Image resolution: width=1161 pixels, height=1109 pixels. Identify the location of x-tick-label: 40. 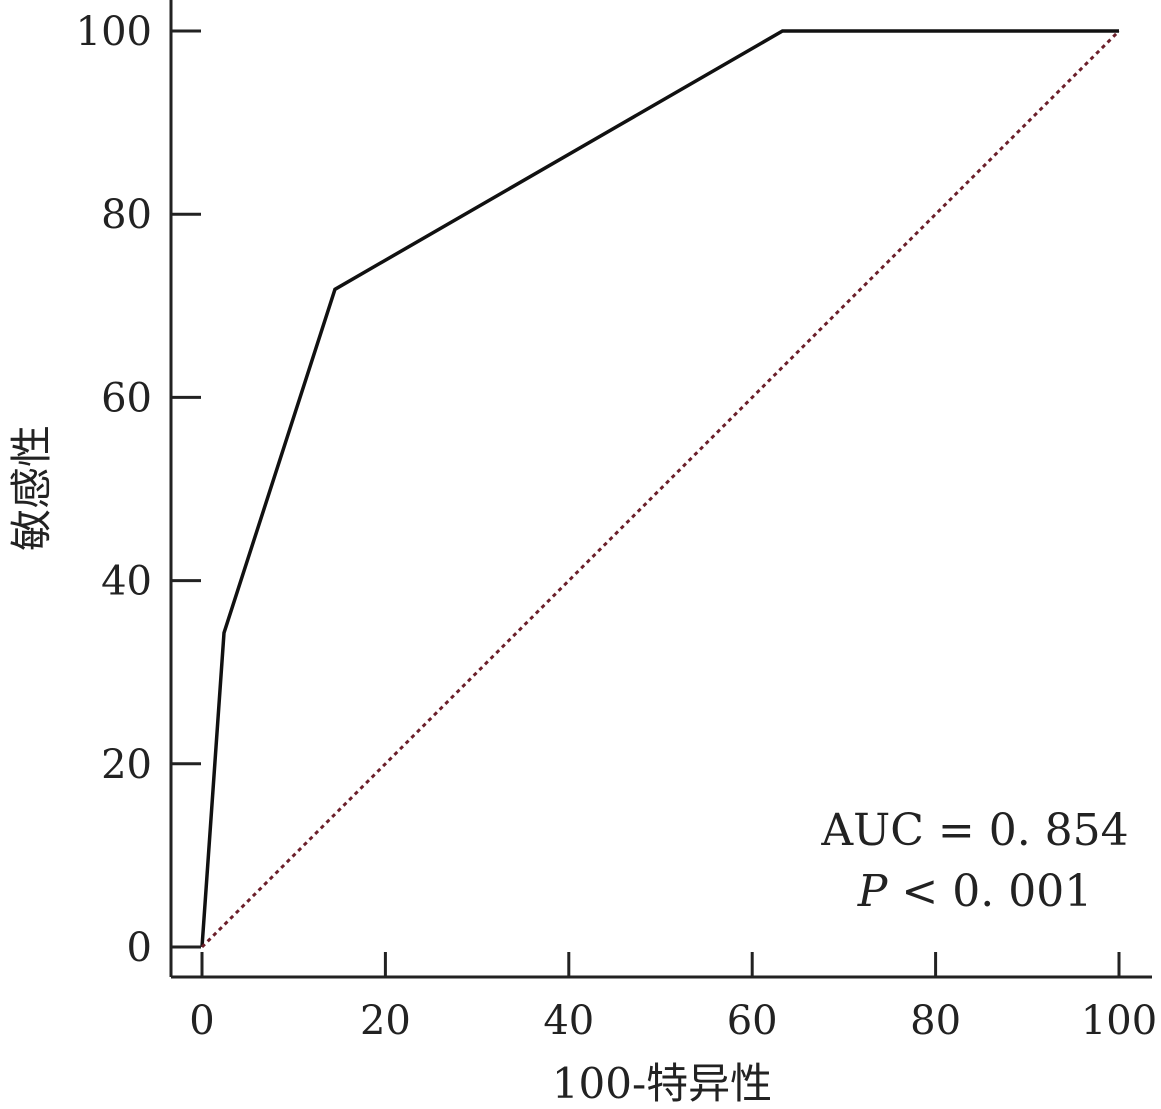
(568, 1021).